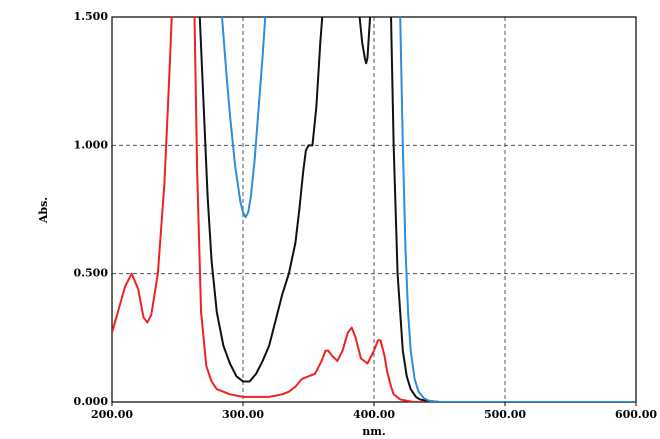 The width and height of the screenshot is (660, 439). What do you see at coordinates (43, 210) in the screenshot?
I see `y-axis-label: Abs.` at bounding box center [43, 210].